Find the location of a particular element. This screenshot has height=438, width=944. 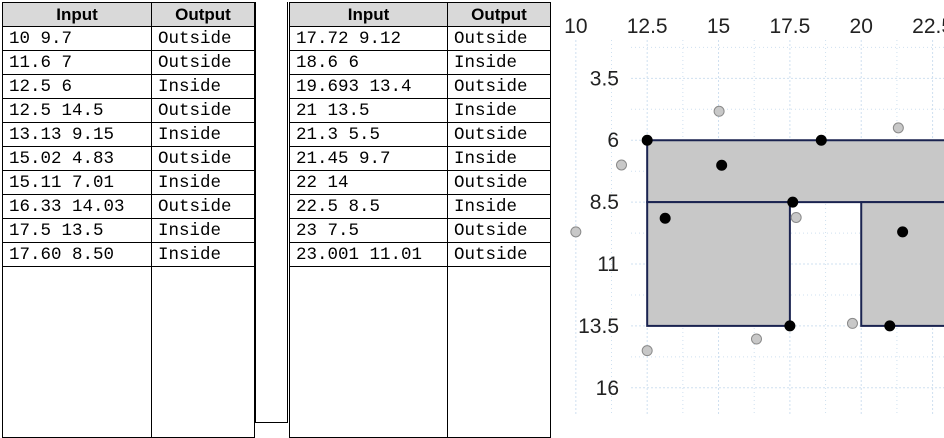

region-layer is located at coordinates (795, 233).